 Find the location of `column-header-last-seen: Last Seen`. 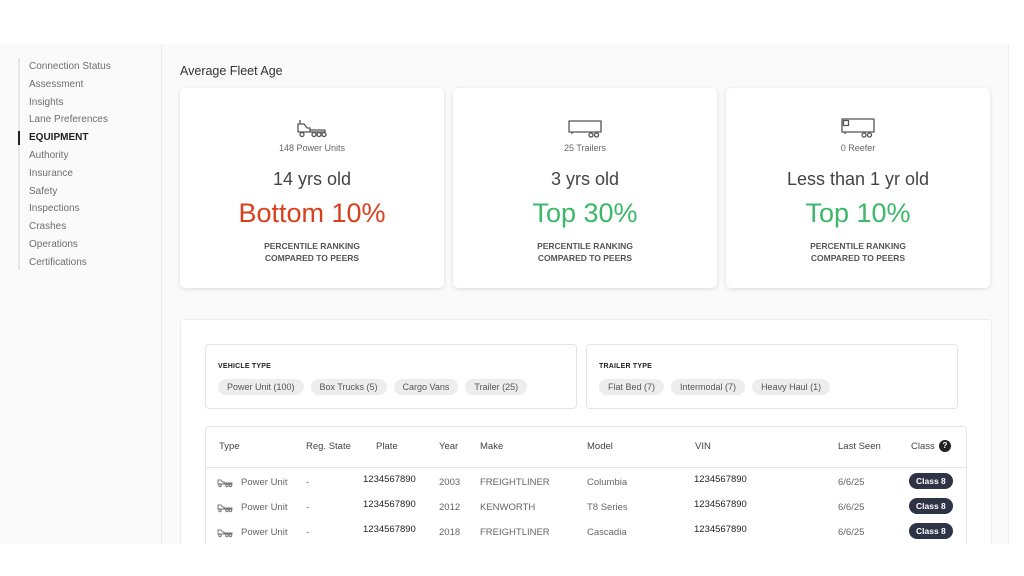

column-header-last-seen: Last Seen is located at coordinates (859, 446).